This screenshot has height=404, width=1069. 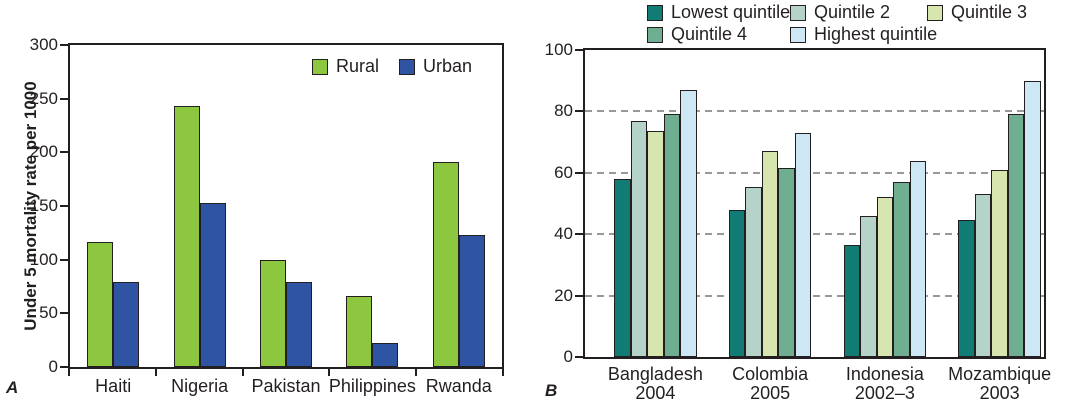 I want to click on legend-item: Urban, so click(x=435, y=66).